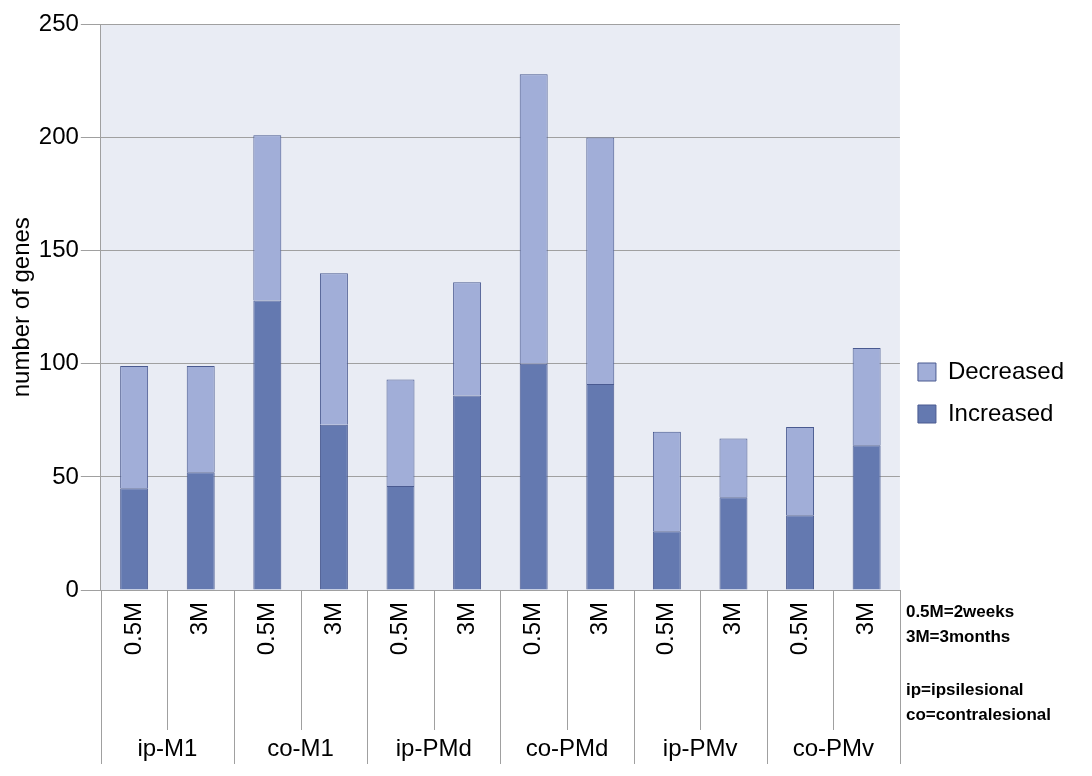 The height and width of the screenshot is (776, 1092). What do you see at coordinates (58, 362) in the screenshot?
I see `y-tick-label: 100` at bounding box center [58, 362].